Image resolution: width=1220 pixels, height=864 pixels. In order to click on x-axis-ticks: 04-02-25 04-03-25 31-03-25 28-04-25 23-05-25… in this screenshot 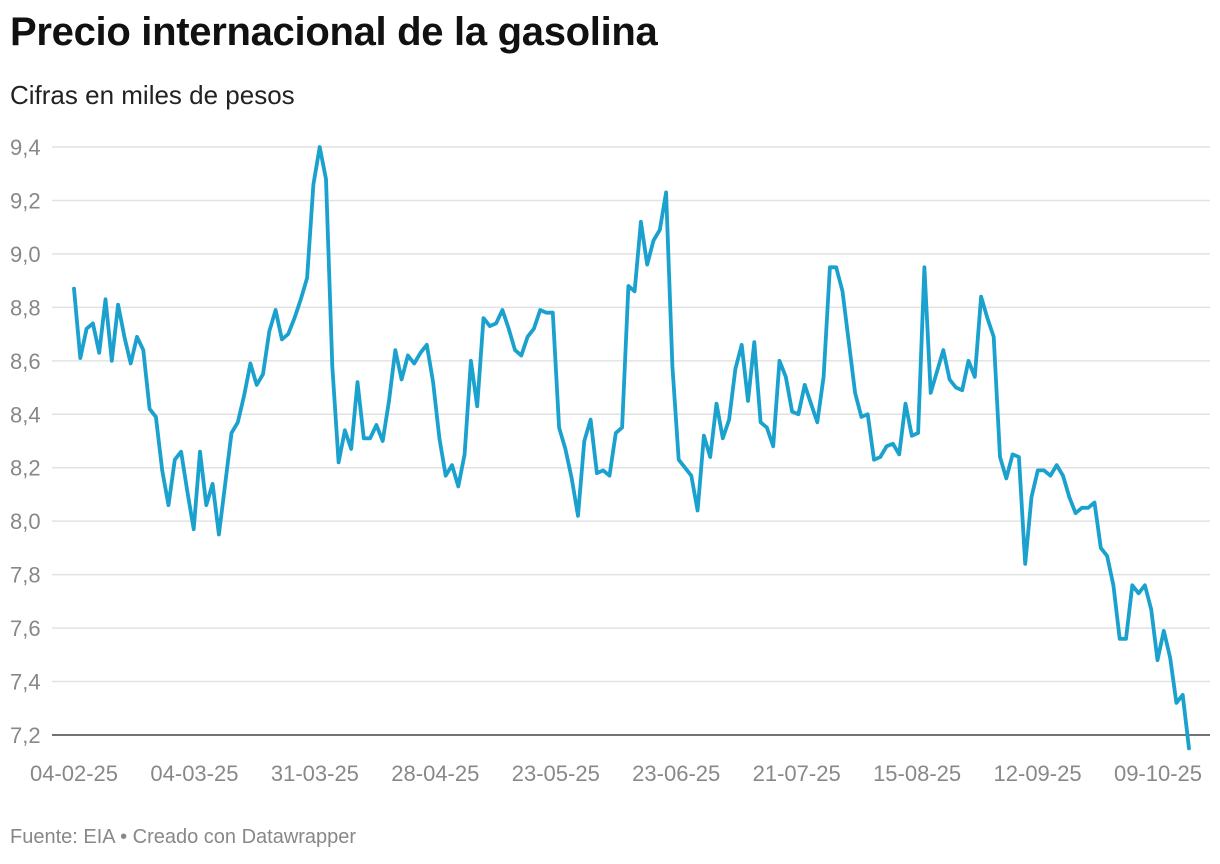, I will do `click(616, 773)`.